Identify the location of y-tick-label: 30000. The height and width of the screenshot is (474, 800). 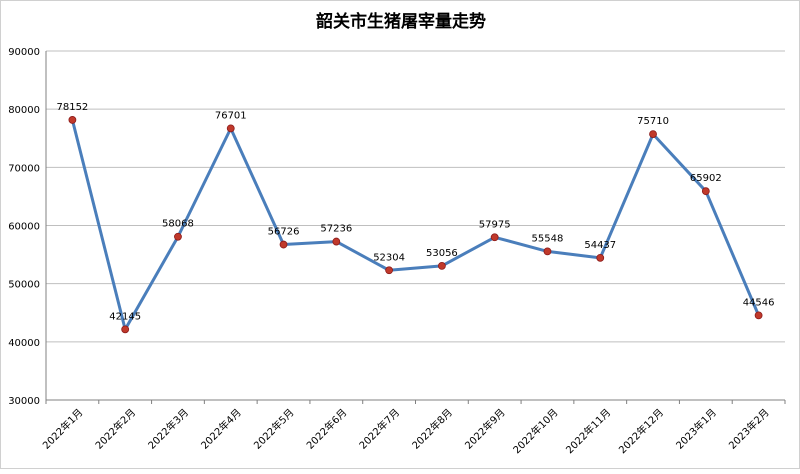
(24, 401).